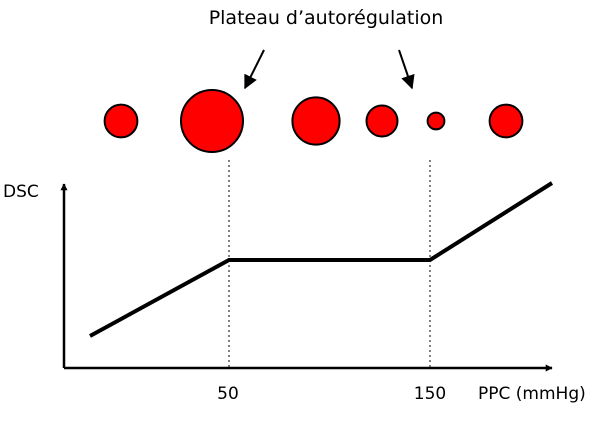 The height and width of the screenshot is (426, 600). I want to click on vessel-row, so click(313, 121).